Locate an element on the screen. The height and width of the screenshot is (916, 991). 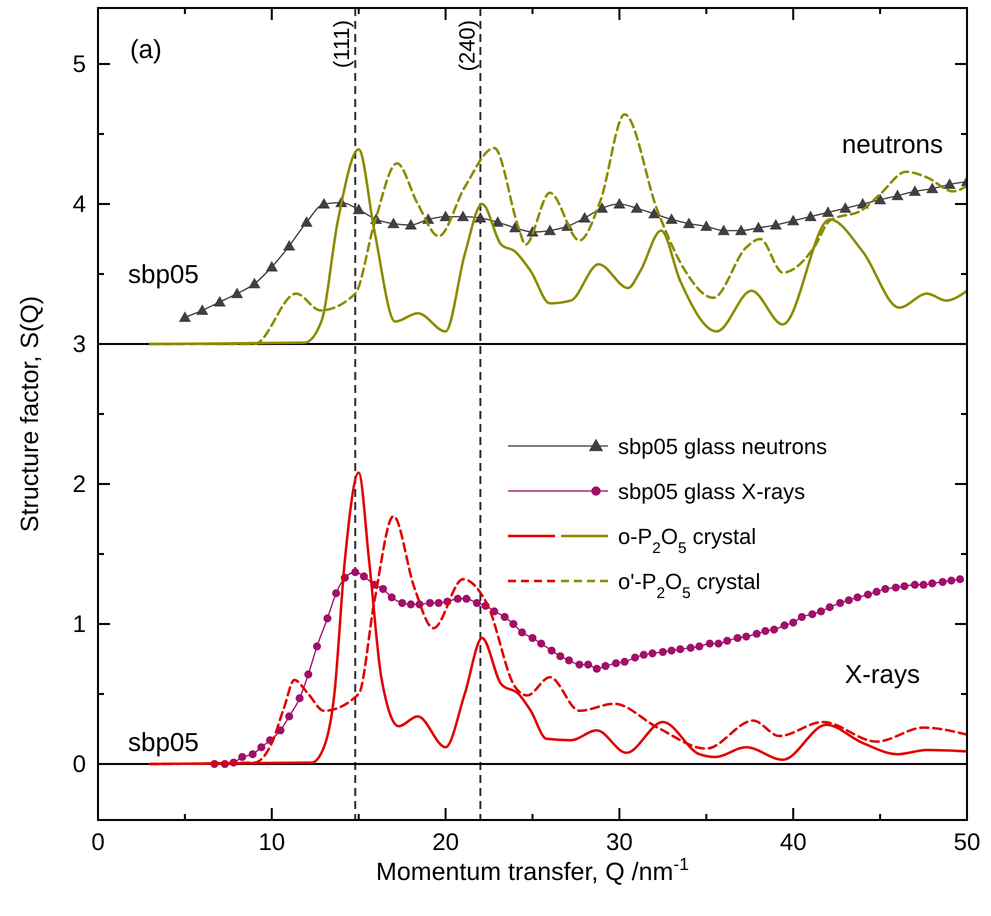
y-axis-title: Structure factor, S(Q) is located at coordinates (30, 414).